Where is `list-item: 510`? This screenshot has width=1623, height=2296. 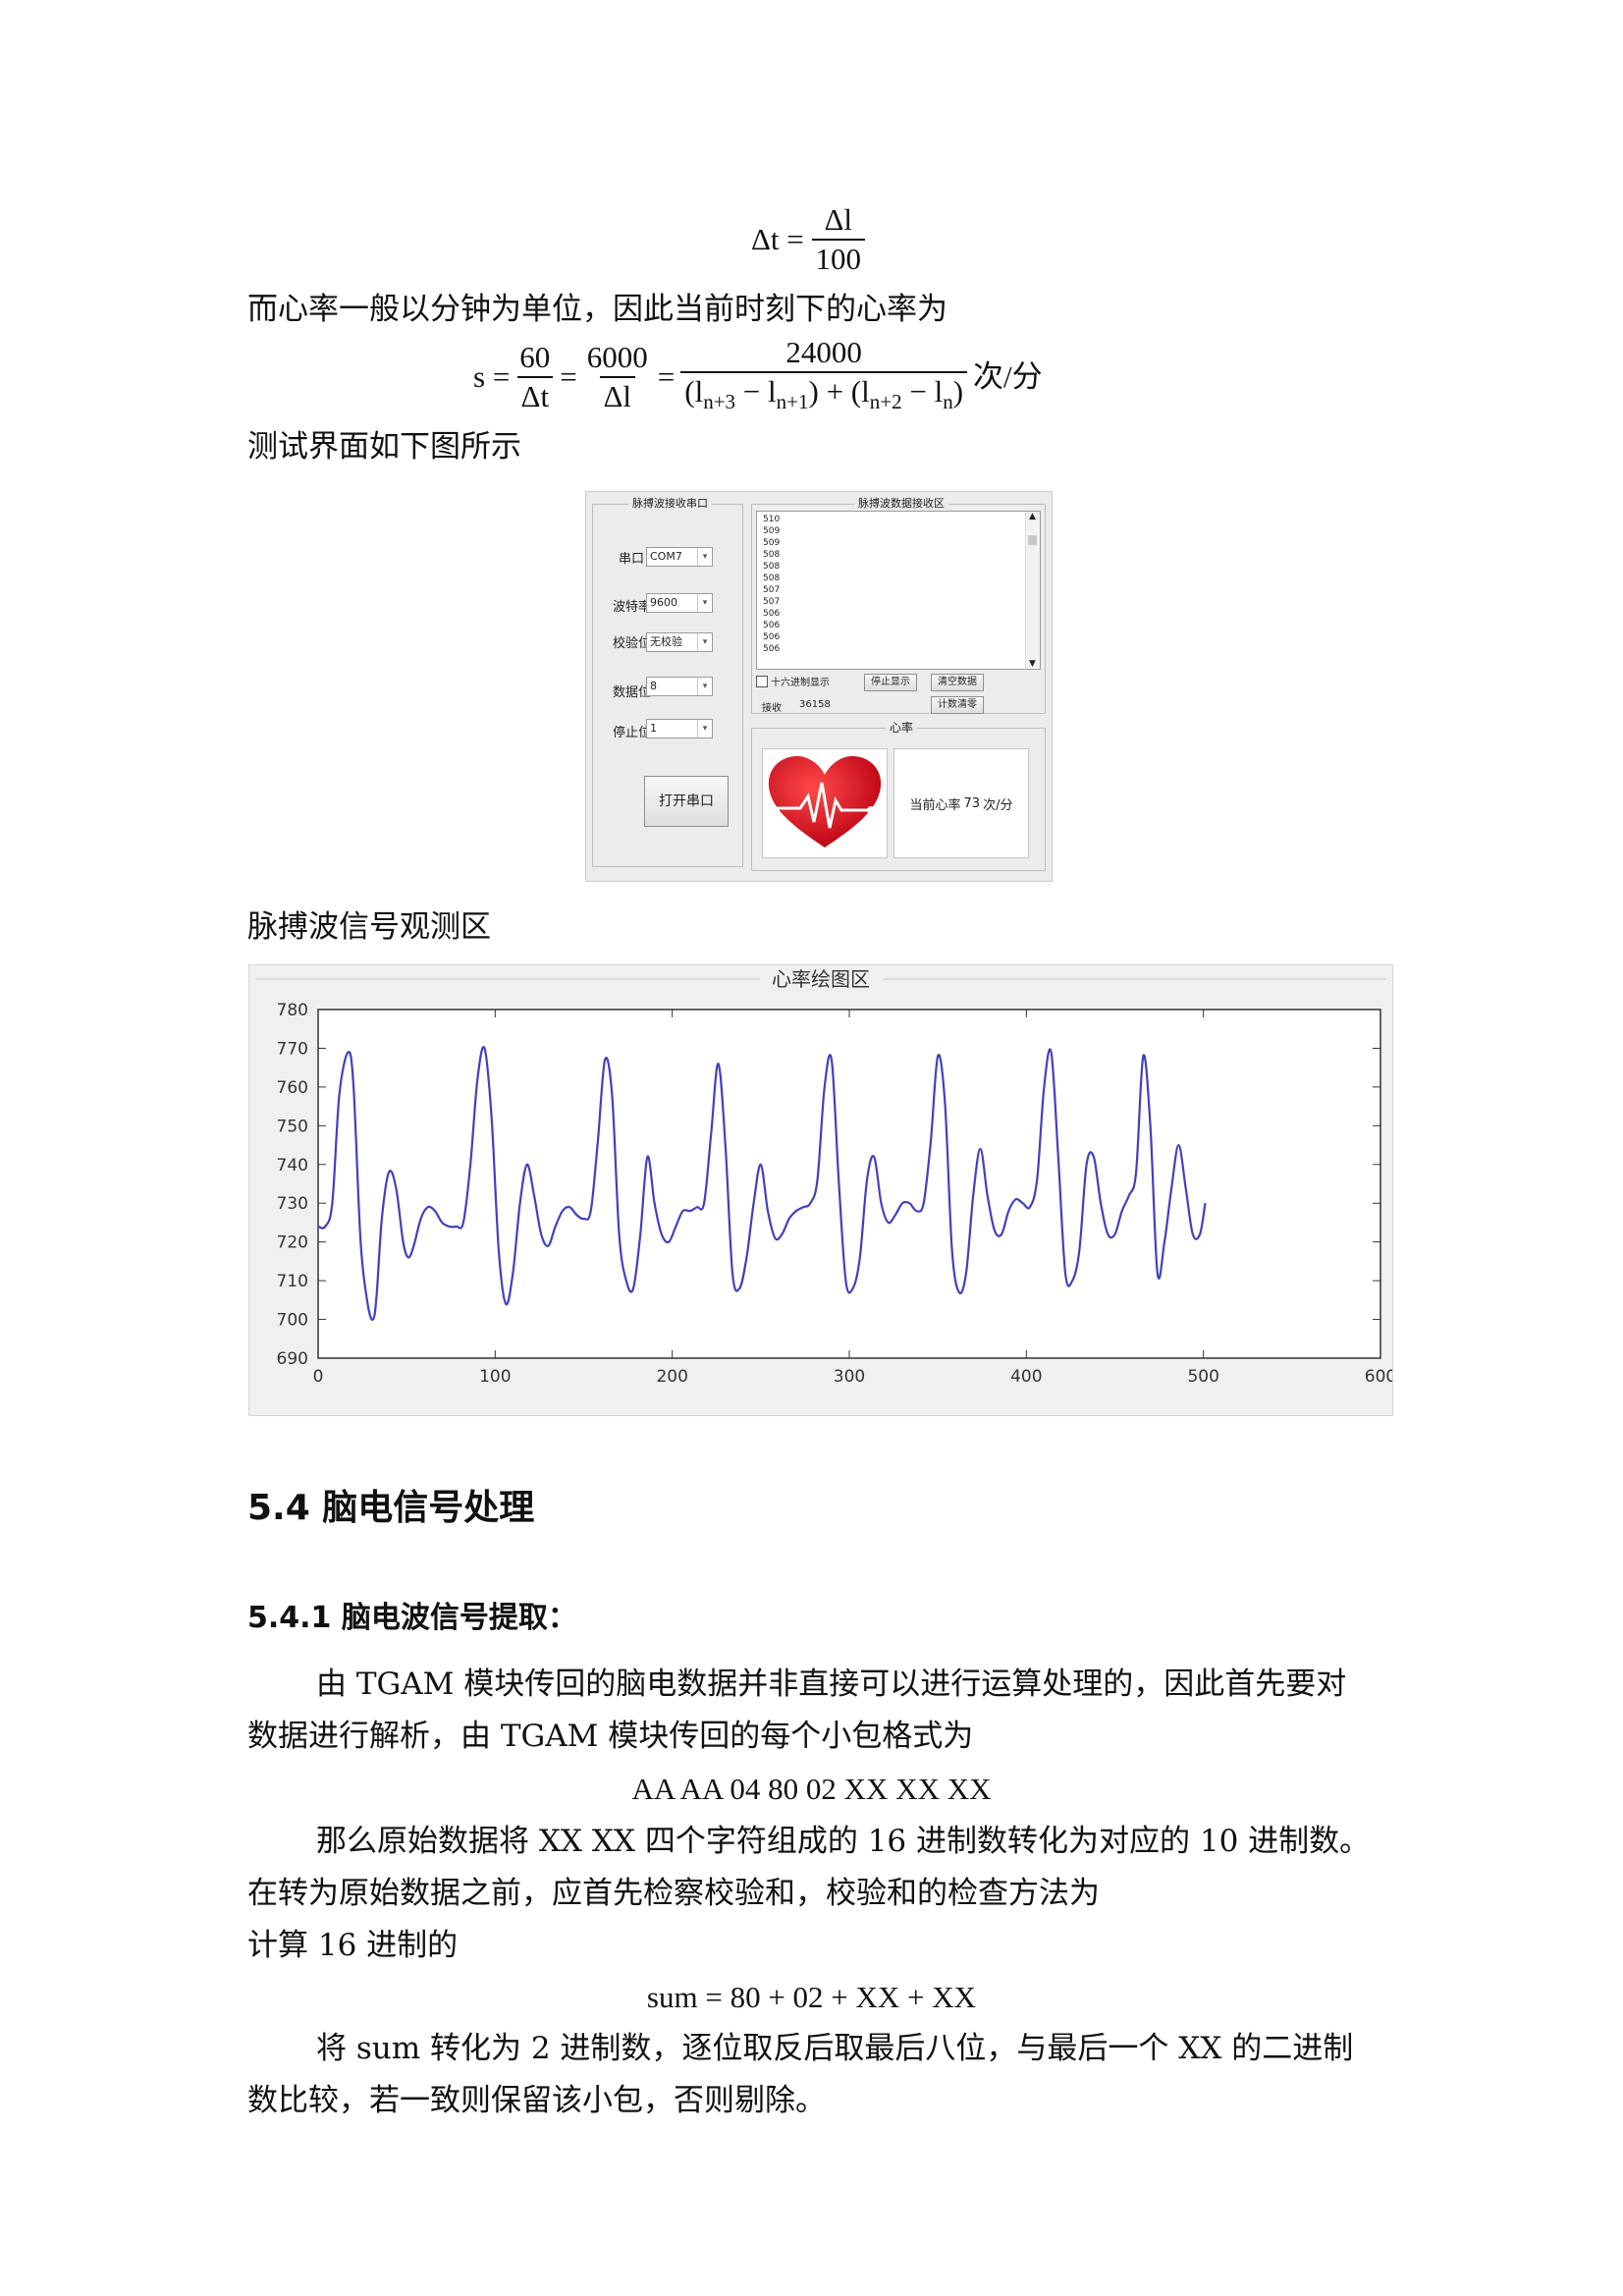 list-item: 510 is located at coordinates (772, 519).